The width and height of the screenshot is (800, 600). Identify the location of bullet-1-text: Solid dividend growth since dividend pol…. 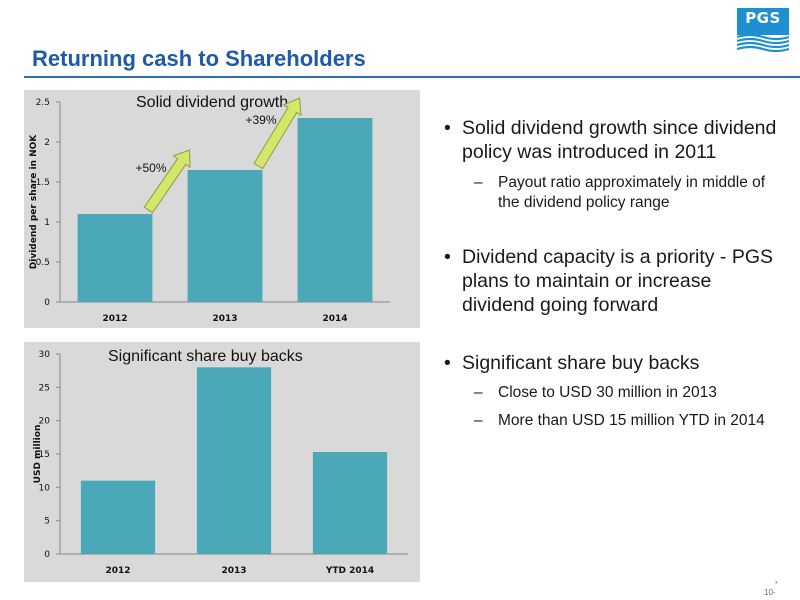
(619, 140).